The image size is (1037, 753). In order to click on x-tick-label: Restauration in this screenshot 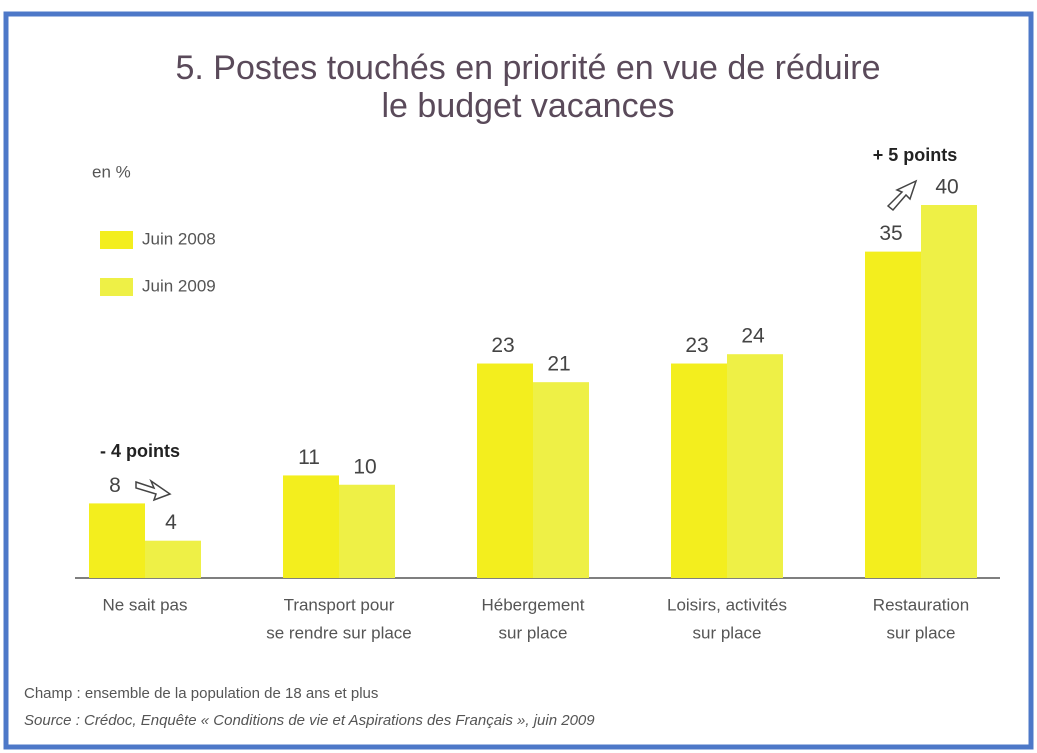, I will do `click(921, 604)`.